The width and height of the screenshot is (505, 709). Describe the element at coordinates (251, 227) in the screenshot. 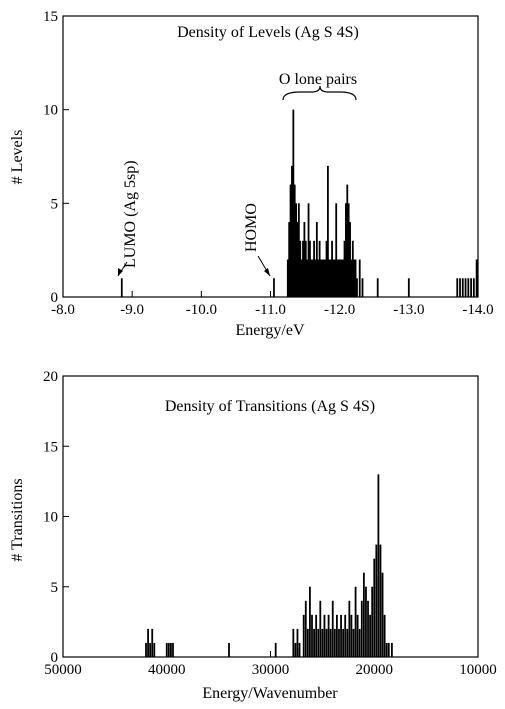

I see `homo-annotation: HOMO` at that location.